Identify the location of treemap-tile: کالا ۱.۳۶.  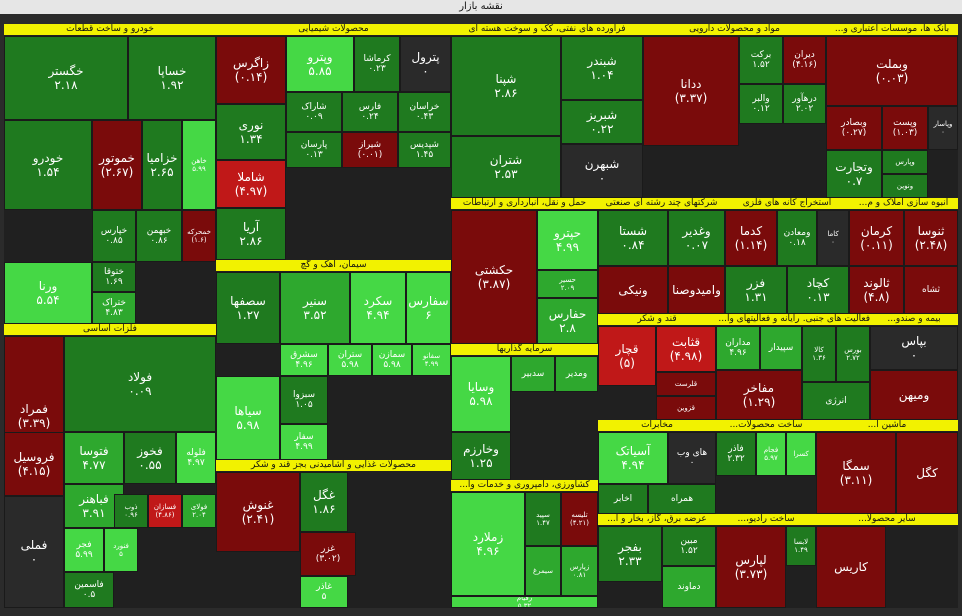
(819, 354).